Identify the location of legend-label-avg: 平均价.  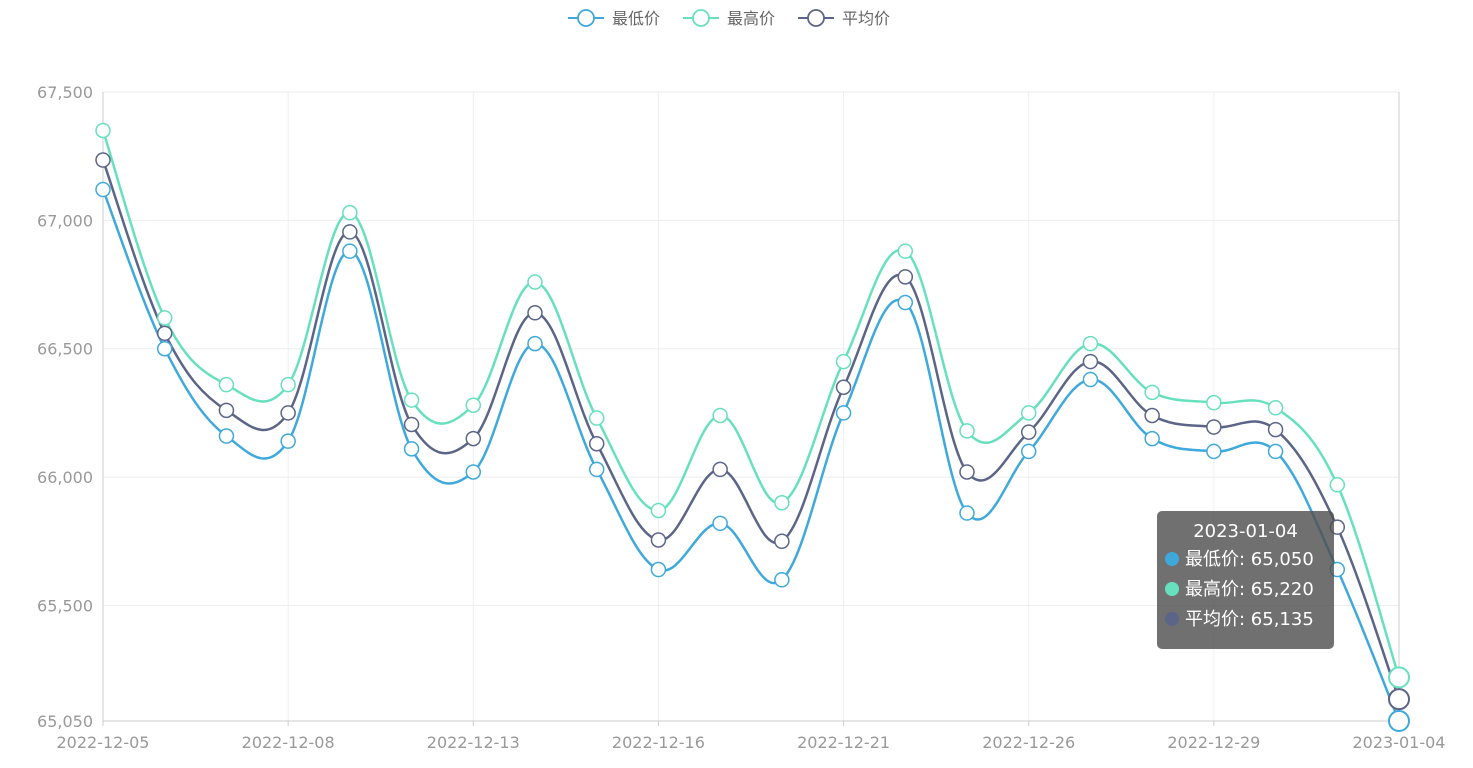
(866, 18).